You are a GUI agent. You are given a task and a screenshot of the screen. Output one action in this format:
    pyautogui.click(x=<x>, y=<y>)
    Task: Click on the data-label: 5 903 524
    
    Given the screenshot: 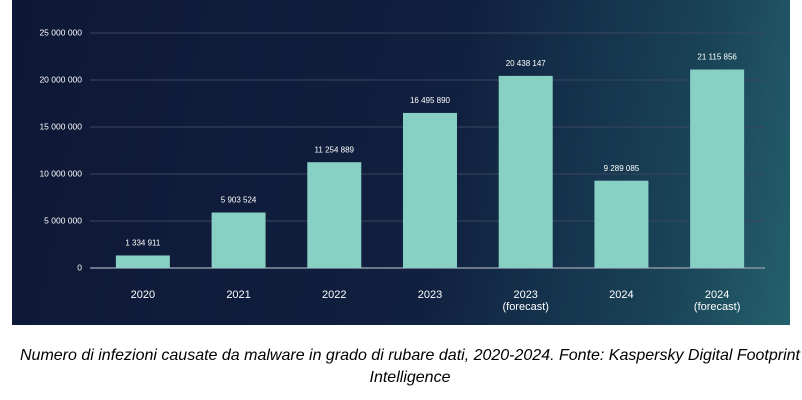 What is the action you would take?
    pyautogui.click(x=239, y=200)
    